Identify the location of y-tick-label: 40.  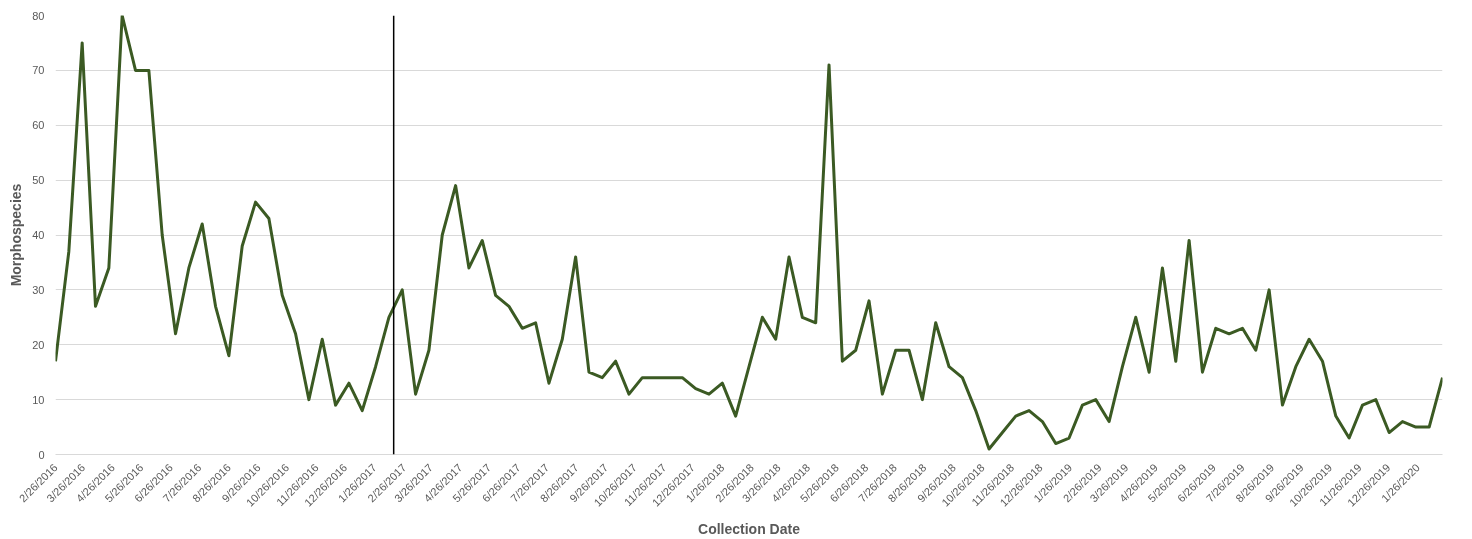
(38, 235).